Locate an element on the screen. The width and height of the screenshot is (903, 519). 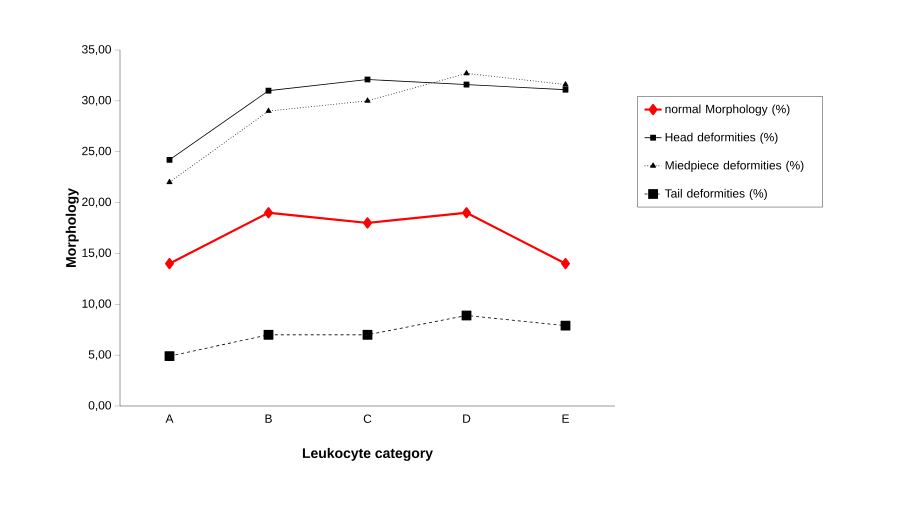
x-axis-title: Leukocyte category is located at coordinates (367, 454).